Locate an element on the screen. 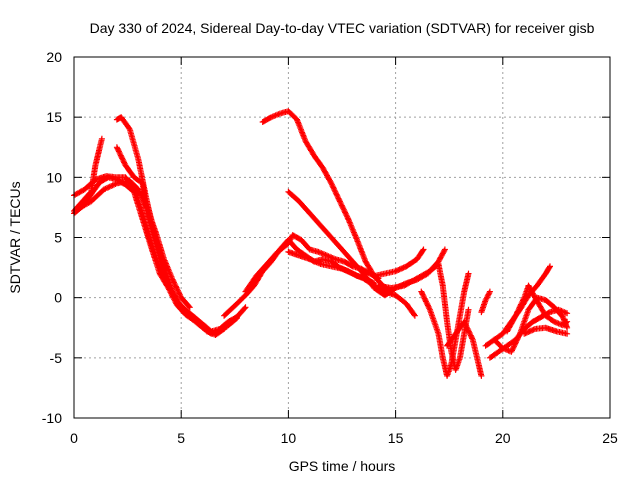  x-tick-label: 0 is located at coordinates (74, 438).